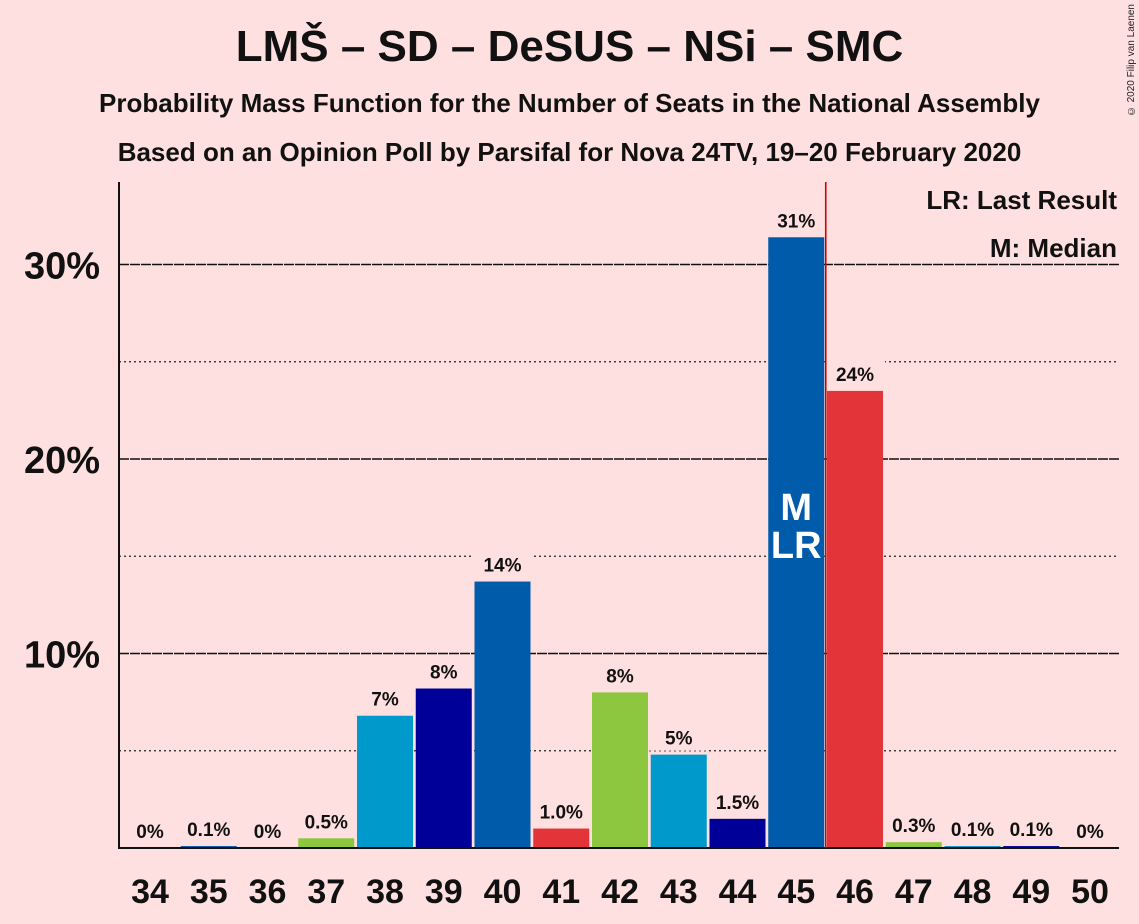 The width and height of the screenshot is (1139, 924). I want to click on x-tick-label: 35, so click(209, 892).